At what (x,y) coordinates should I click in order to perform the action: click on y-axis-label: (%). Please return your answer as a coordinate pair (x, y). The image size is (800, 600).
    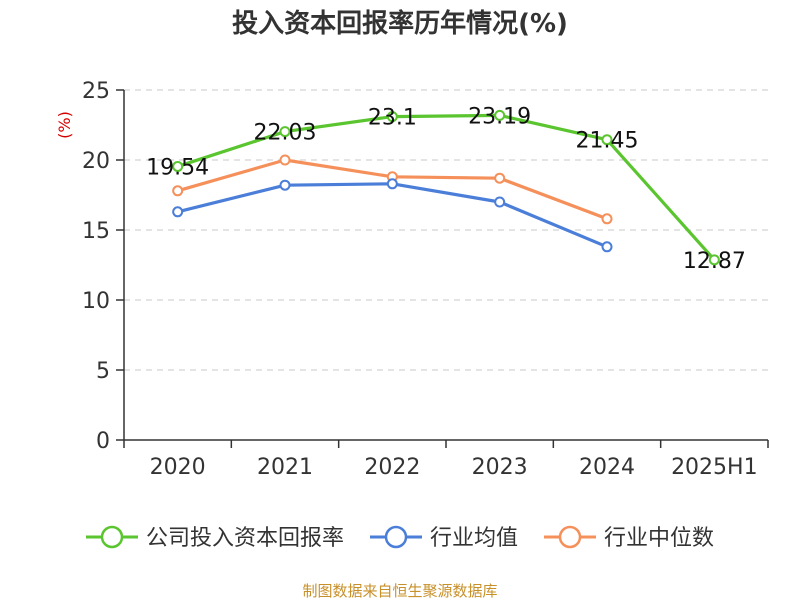
    Looking at the image, I should click on (64, 125).